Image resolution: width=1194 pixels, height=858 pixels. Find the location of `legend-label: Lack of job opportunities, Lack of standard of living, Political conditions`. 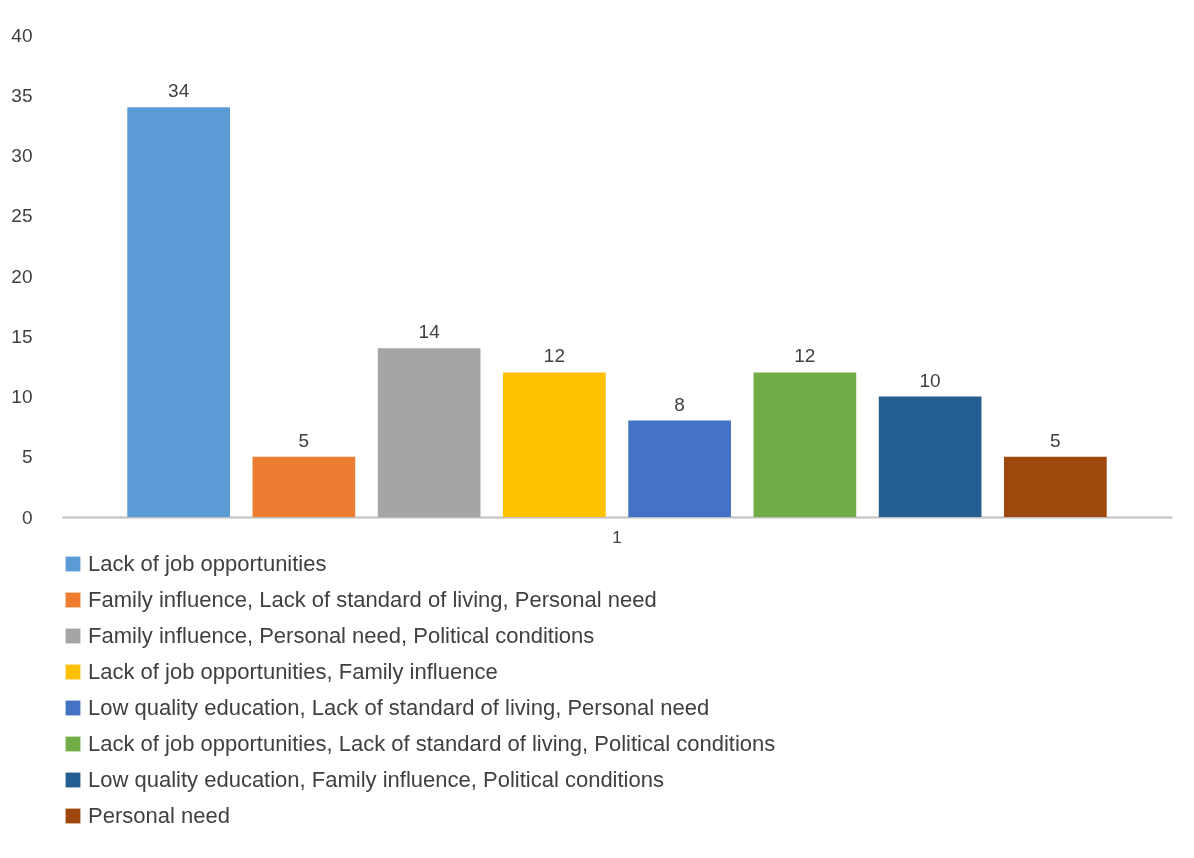

legend-label: Lack of job opportunities, Lack of standard of living, Political conditions is located at coordinates (432, 743).